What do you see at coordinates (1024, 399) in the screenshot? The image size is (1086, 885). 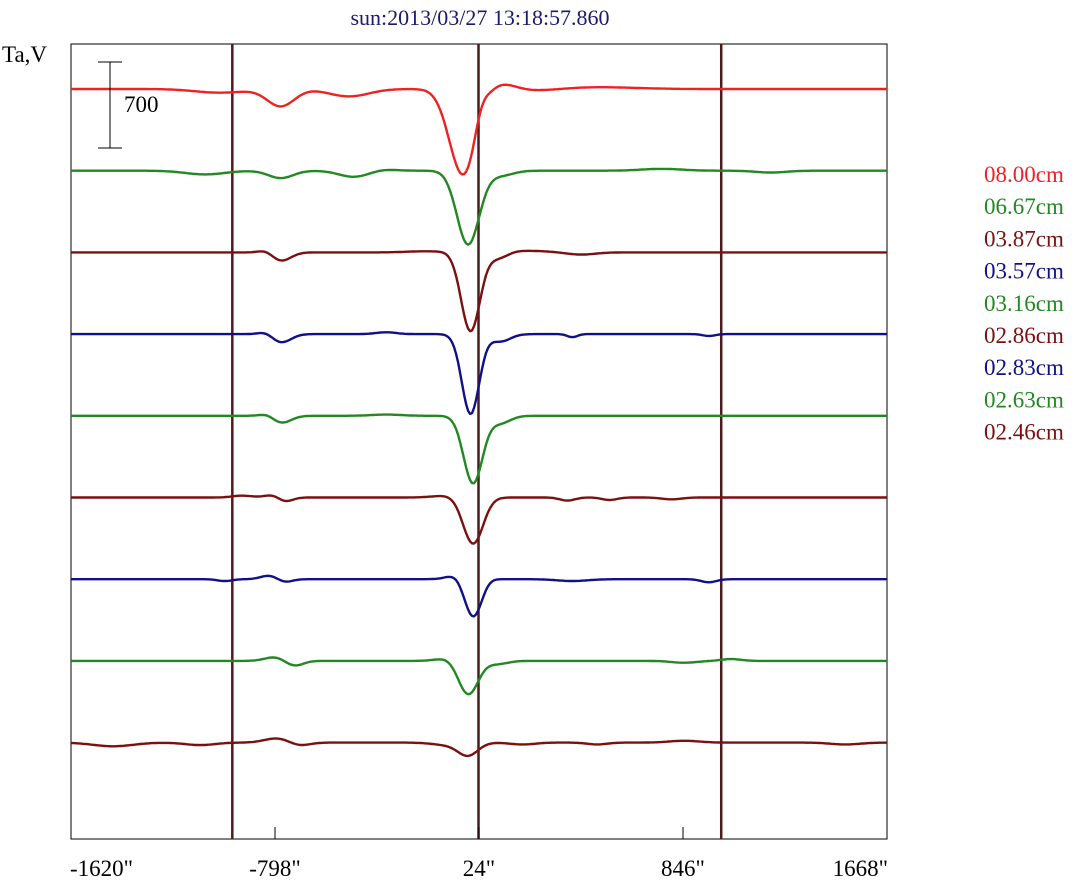 I see `legend-item: 02.63cm` at bounding box center [1024, 399].